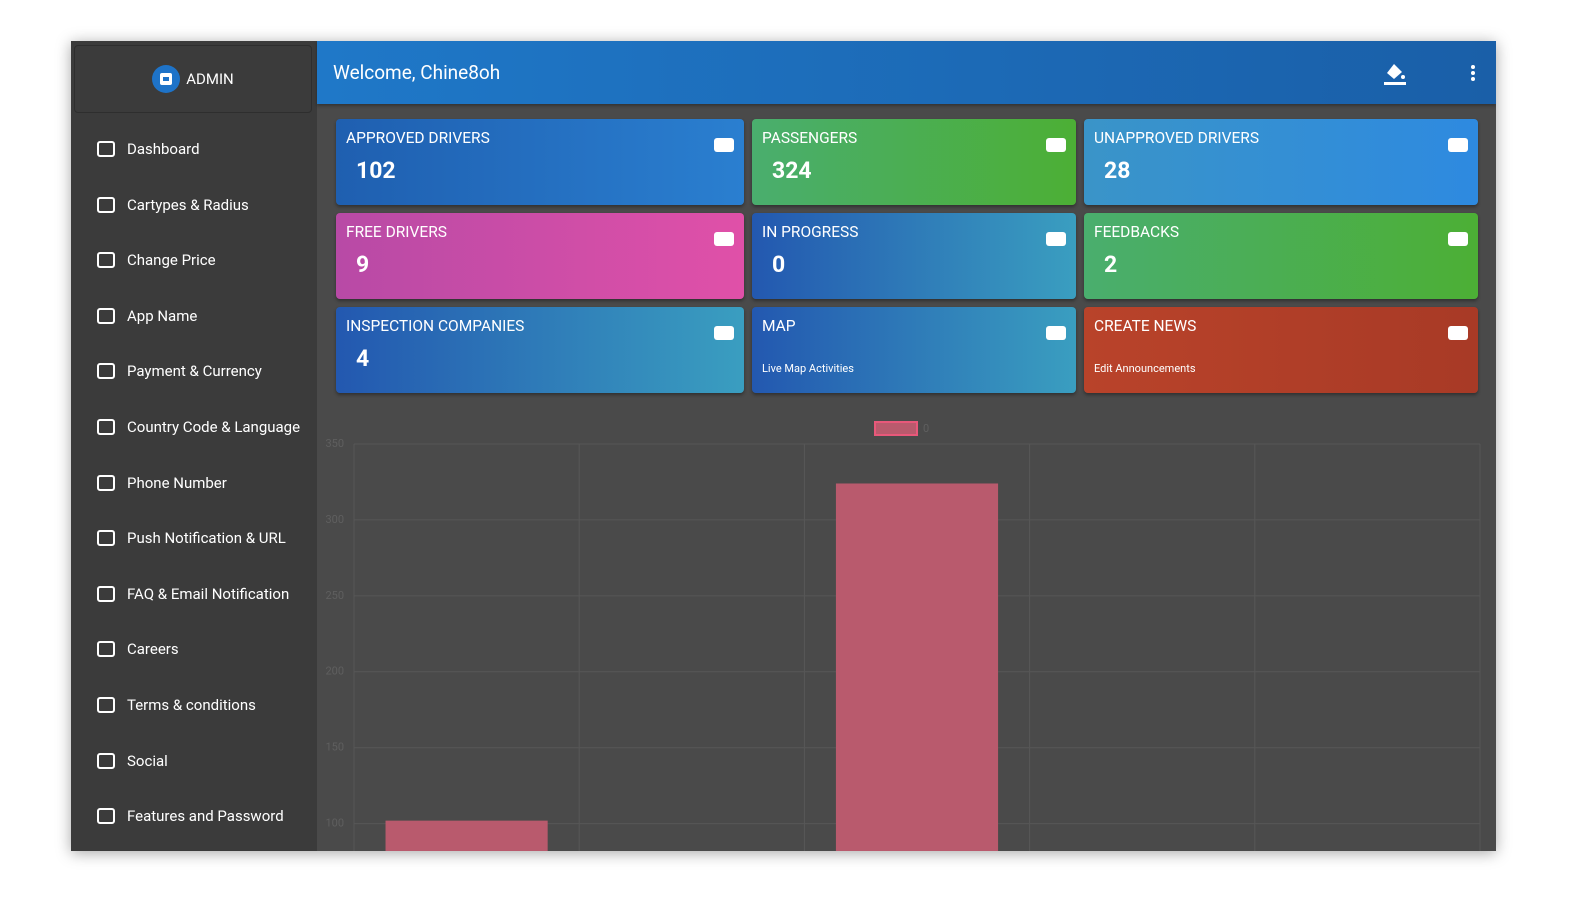 Image resolution: width=1581 pixels, height=899 pixels. What do you see at coordinates (171, 260) in the screenshot?
I see `menu-label: Change Price` at bounding box center [171, 260].